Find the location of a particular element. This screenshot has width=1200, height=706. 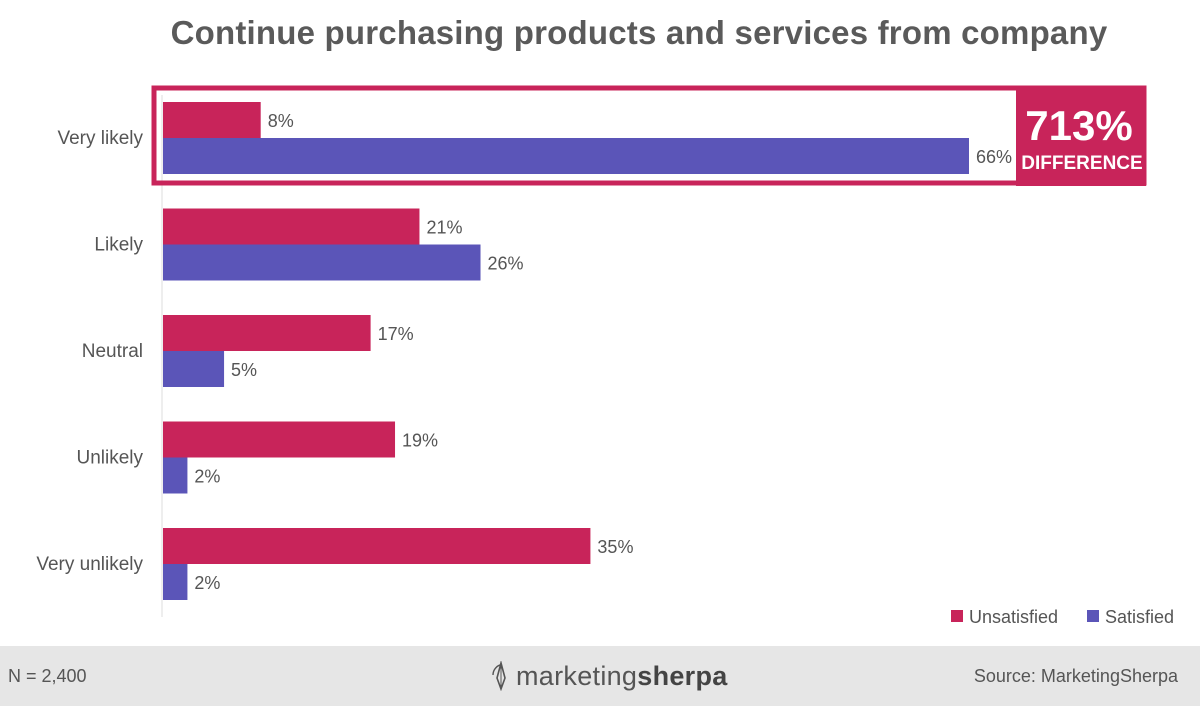

data-label: 21% is located at coordinates (444, 228).